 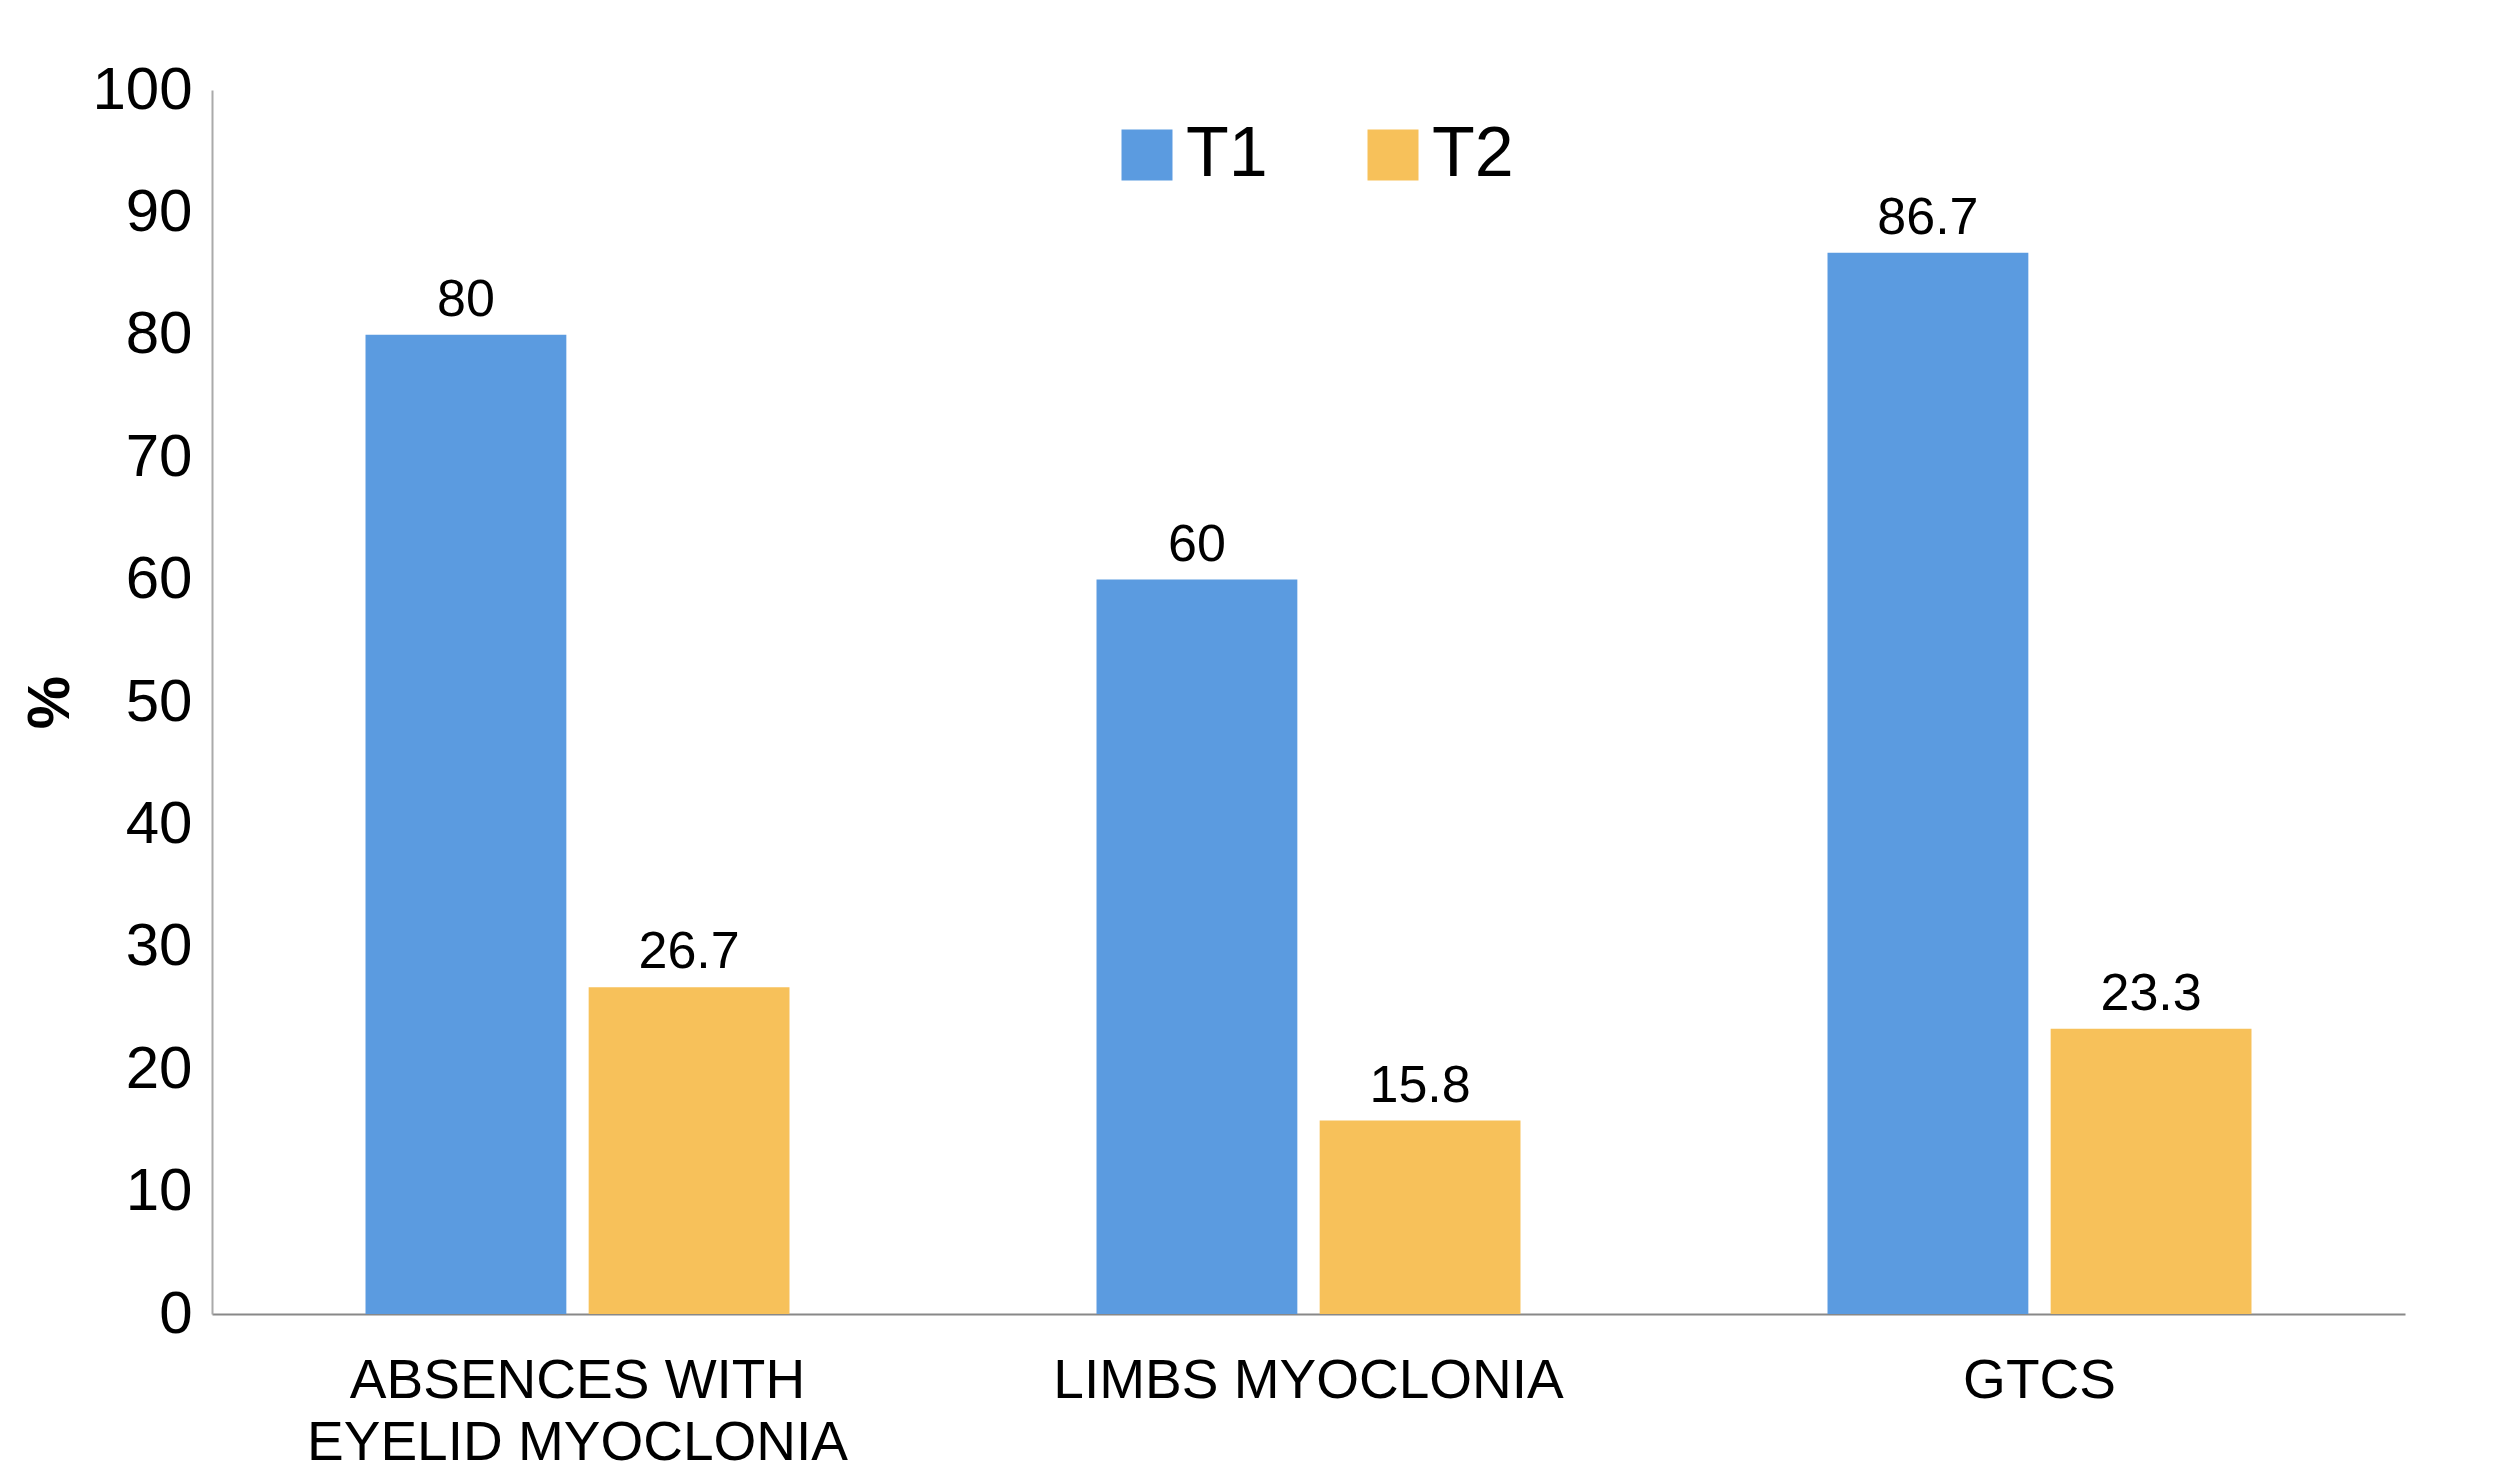 I want to click on data-label: 80, so click(x=466, y=297).